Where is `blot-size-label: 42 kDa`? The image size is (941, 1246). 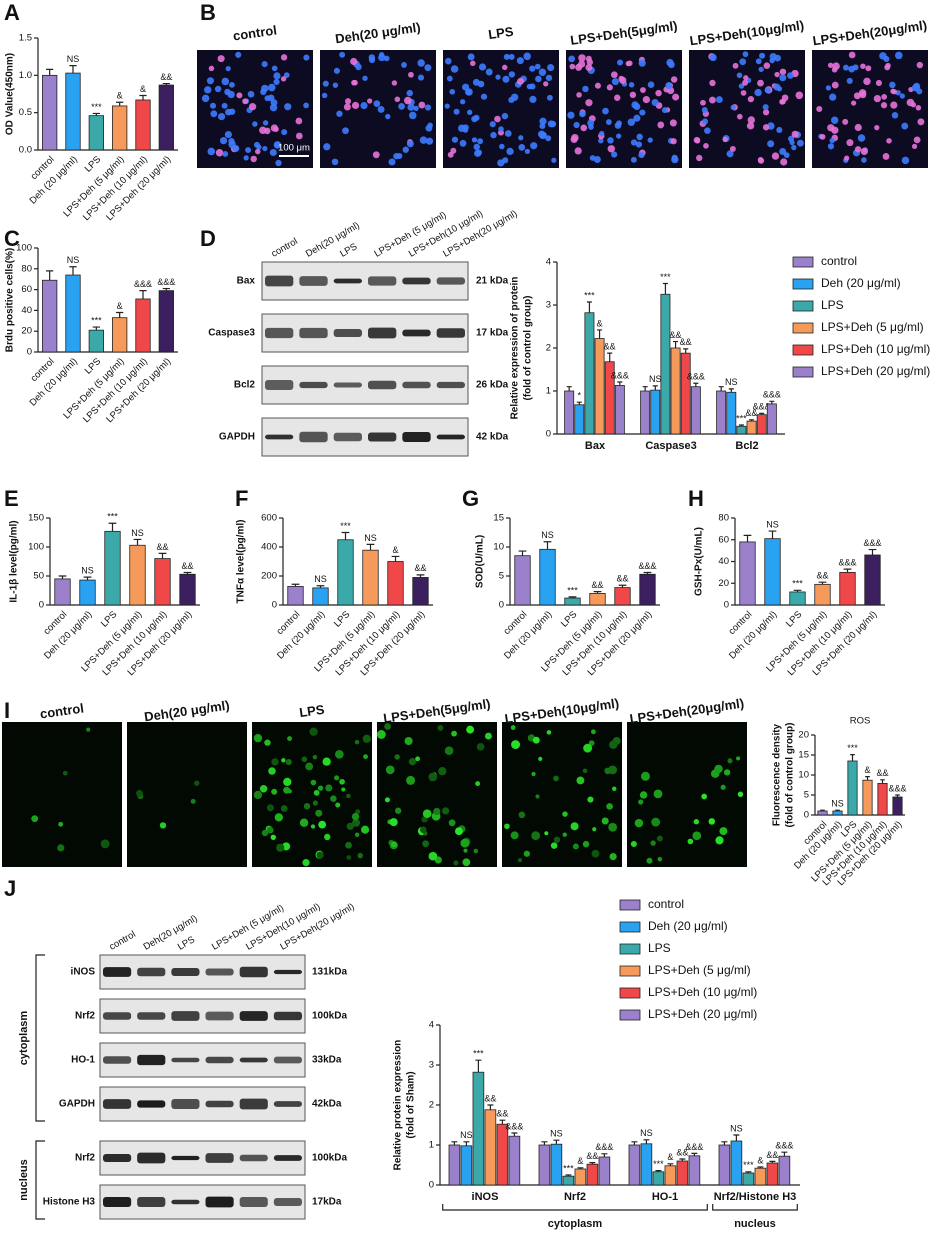
blot-size-label: 42 kDa is located at coordinates (492, 437).